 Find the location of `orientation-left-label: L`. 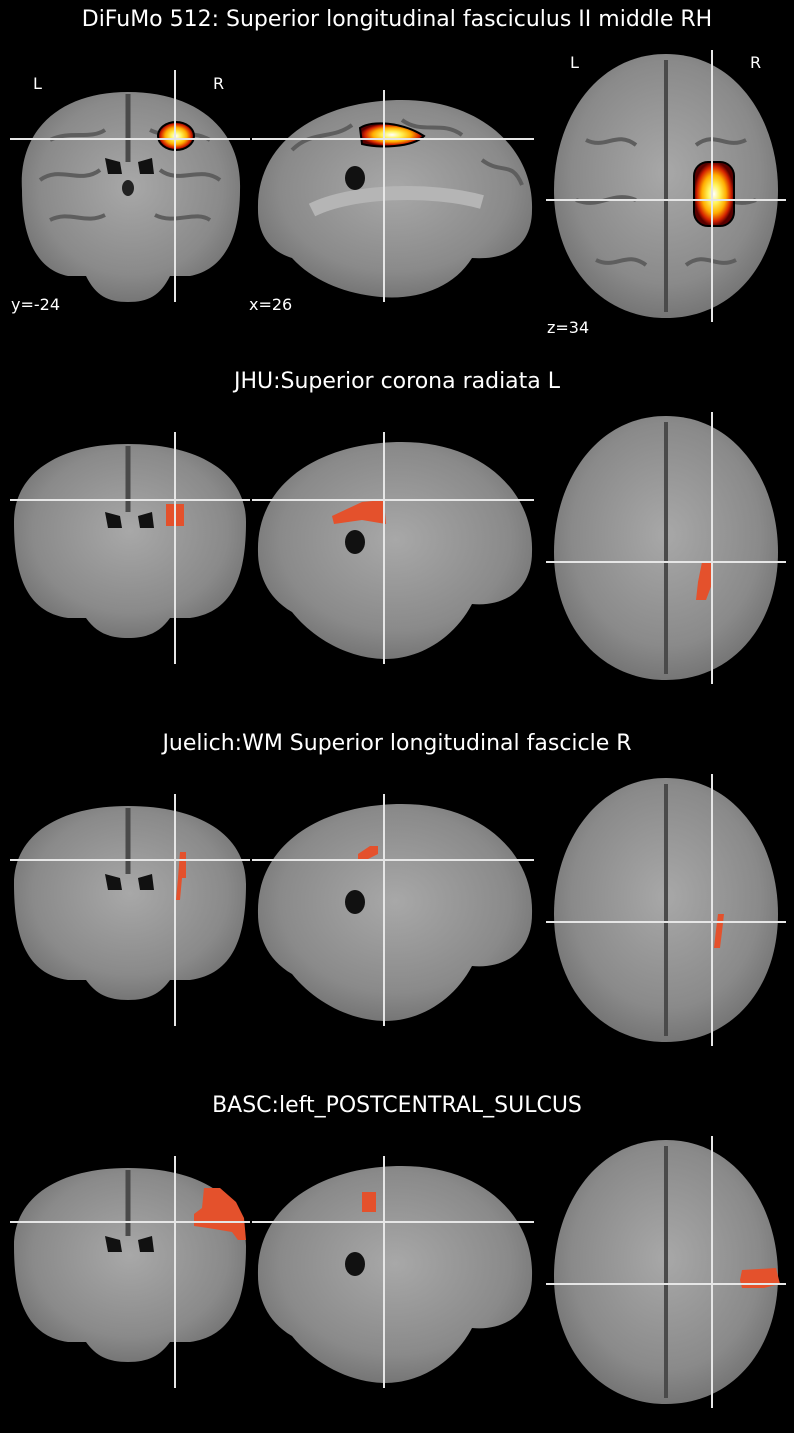

orientation-left-label: L is located at coordinates (37, 84).